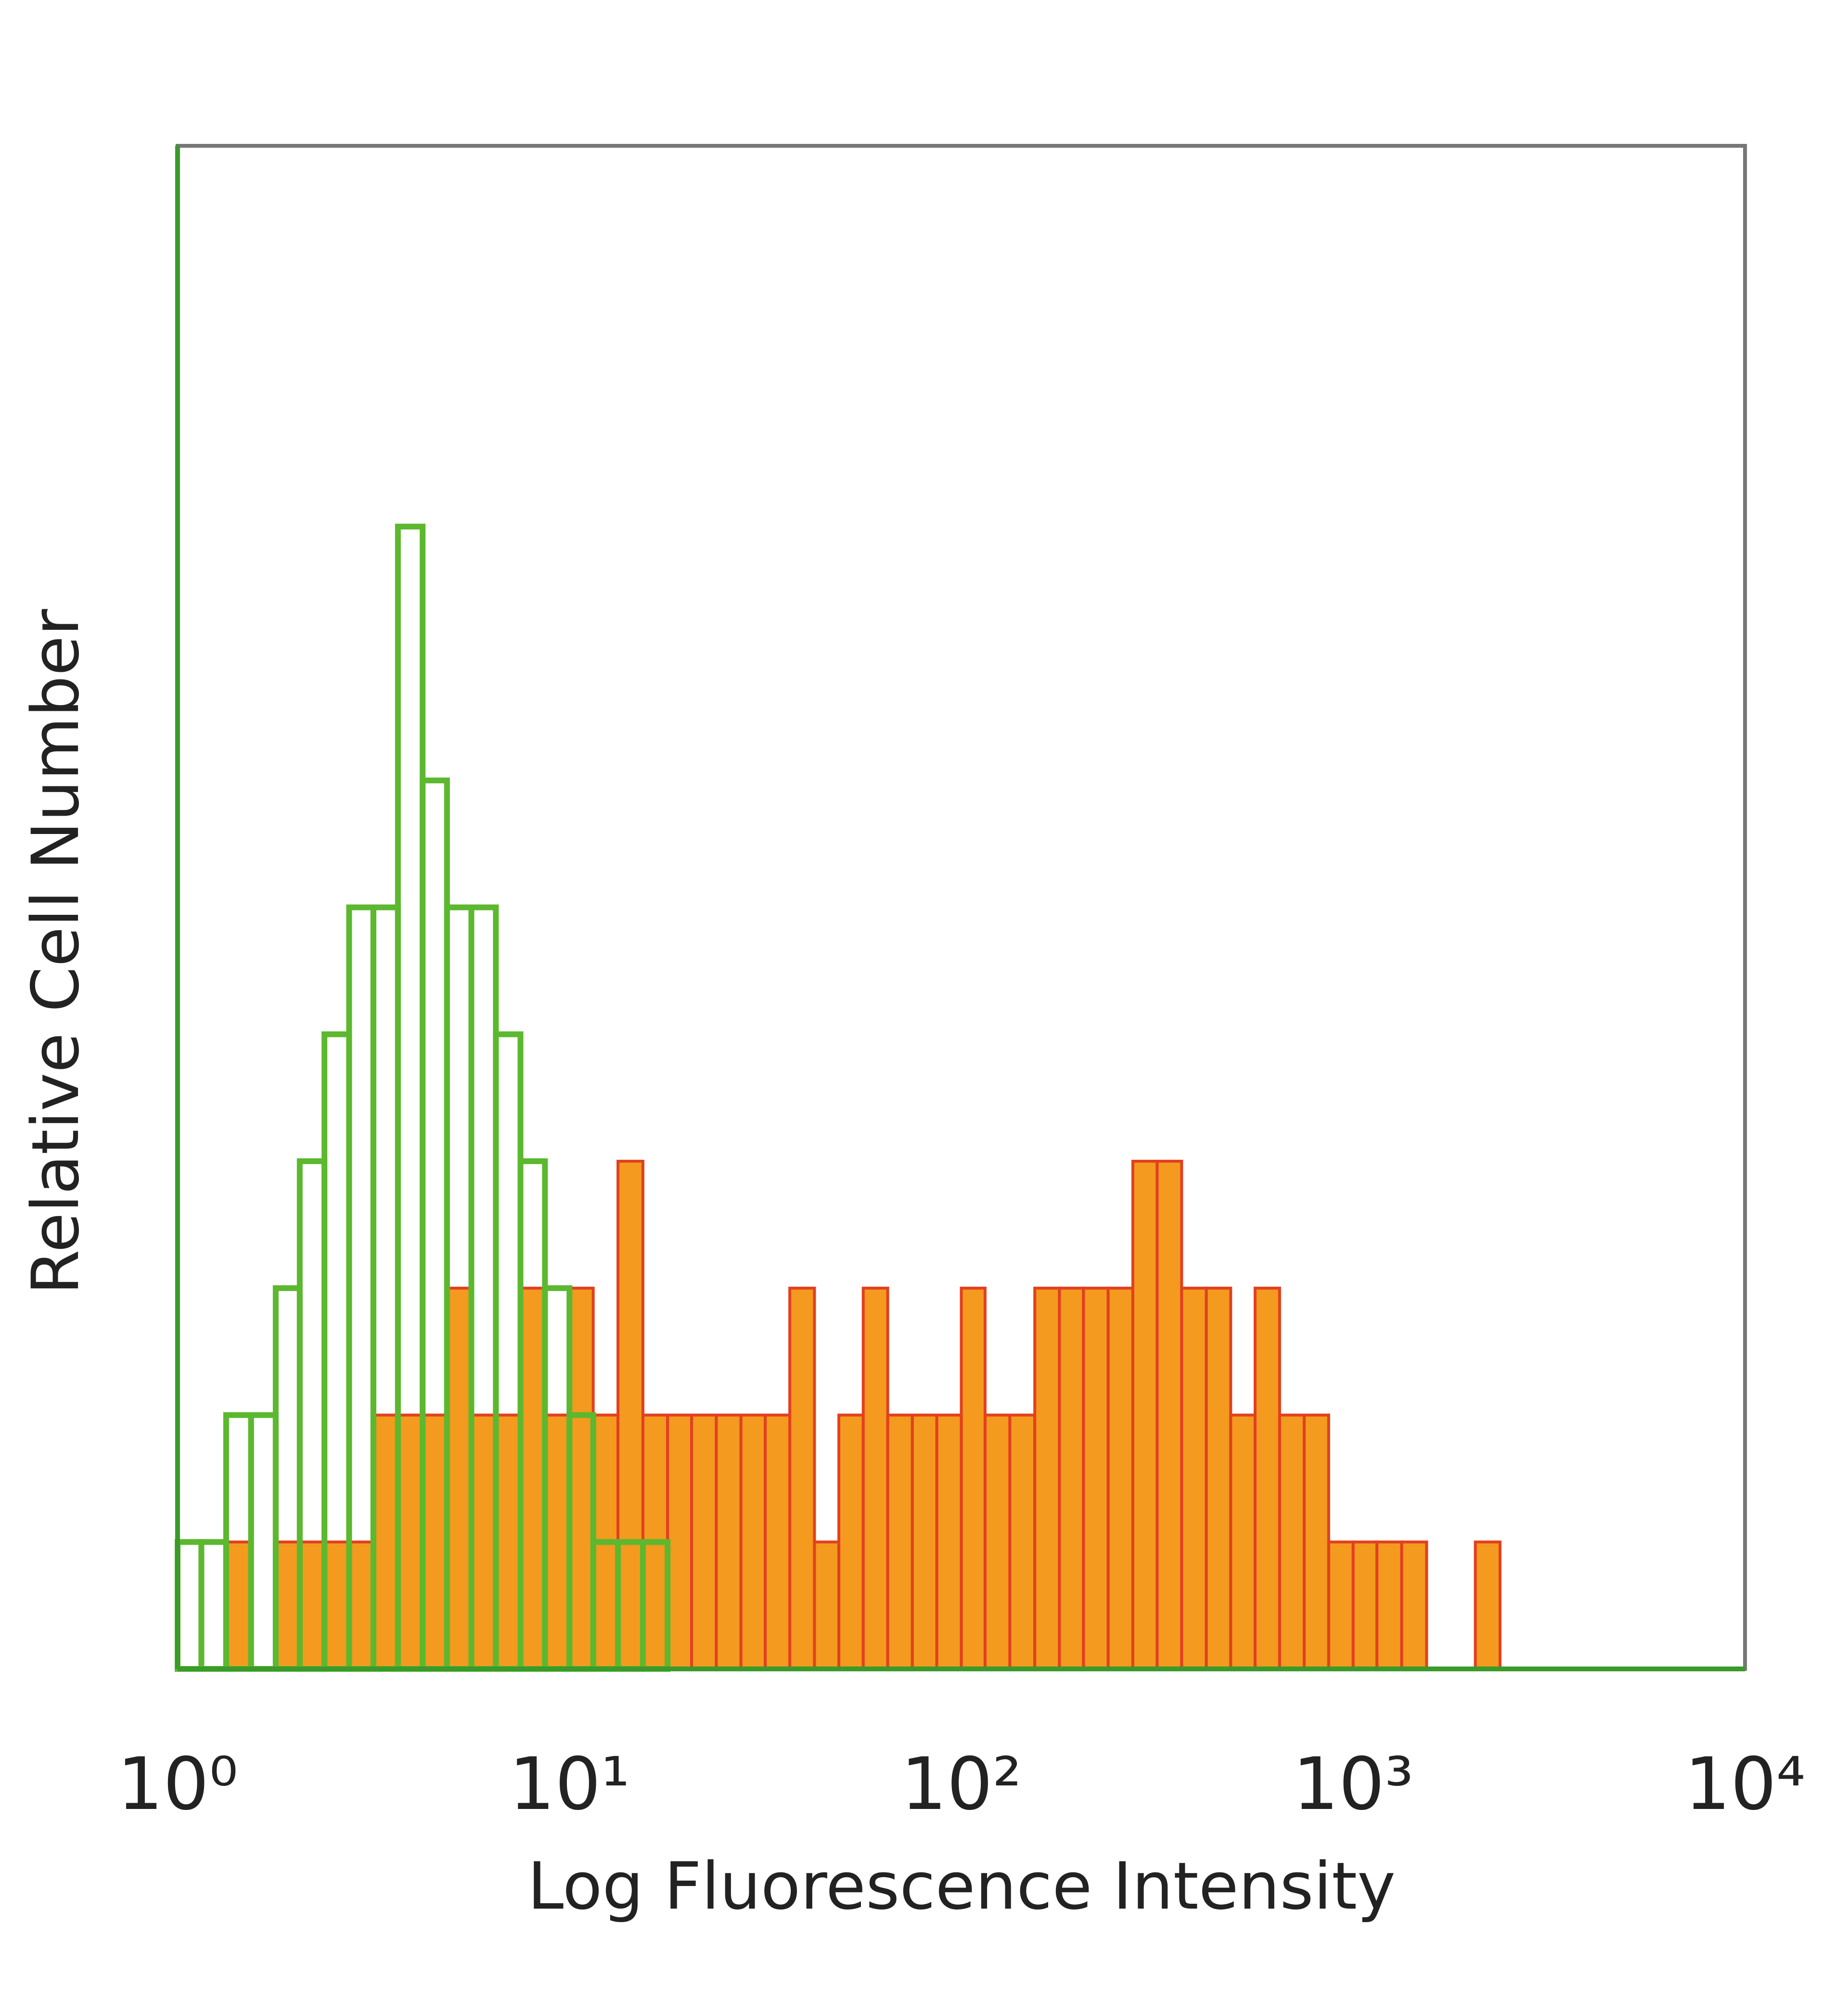 The height and width of the screenshot is (2000, 1848). Describe the element at coordinates (177, 1784) in the screenshot. I see `x-tick-label: 10⁰` at that location.